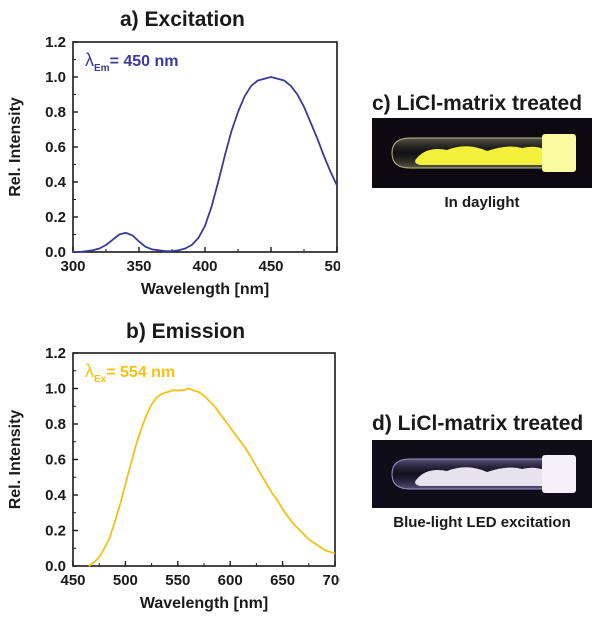 The width and height of the screenshot is (601, 620). What do you see at coordinates (56, 495) in the screenshot?
I see `chart-b-ytick-label: 0.4` at bounding box center [56, 495].